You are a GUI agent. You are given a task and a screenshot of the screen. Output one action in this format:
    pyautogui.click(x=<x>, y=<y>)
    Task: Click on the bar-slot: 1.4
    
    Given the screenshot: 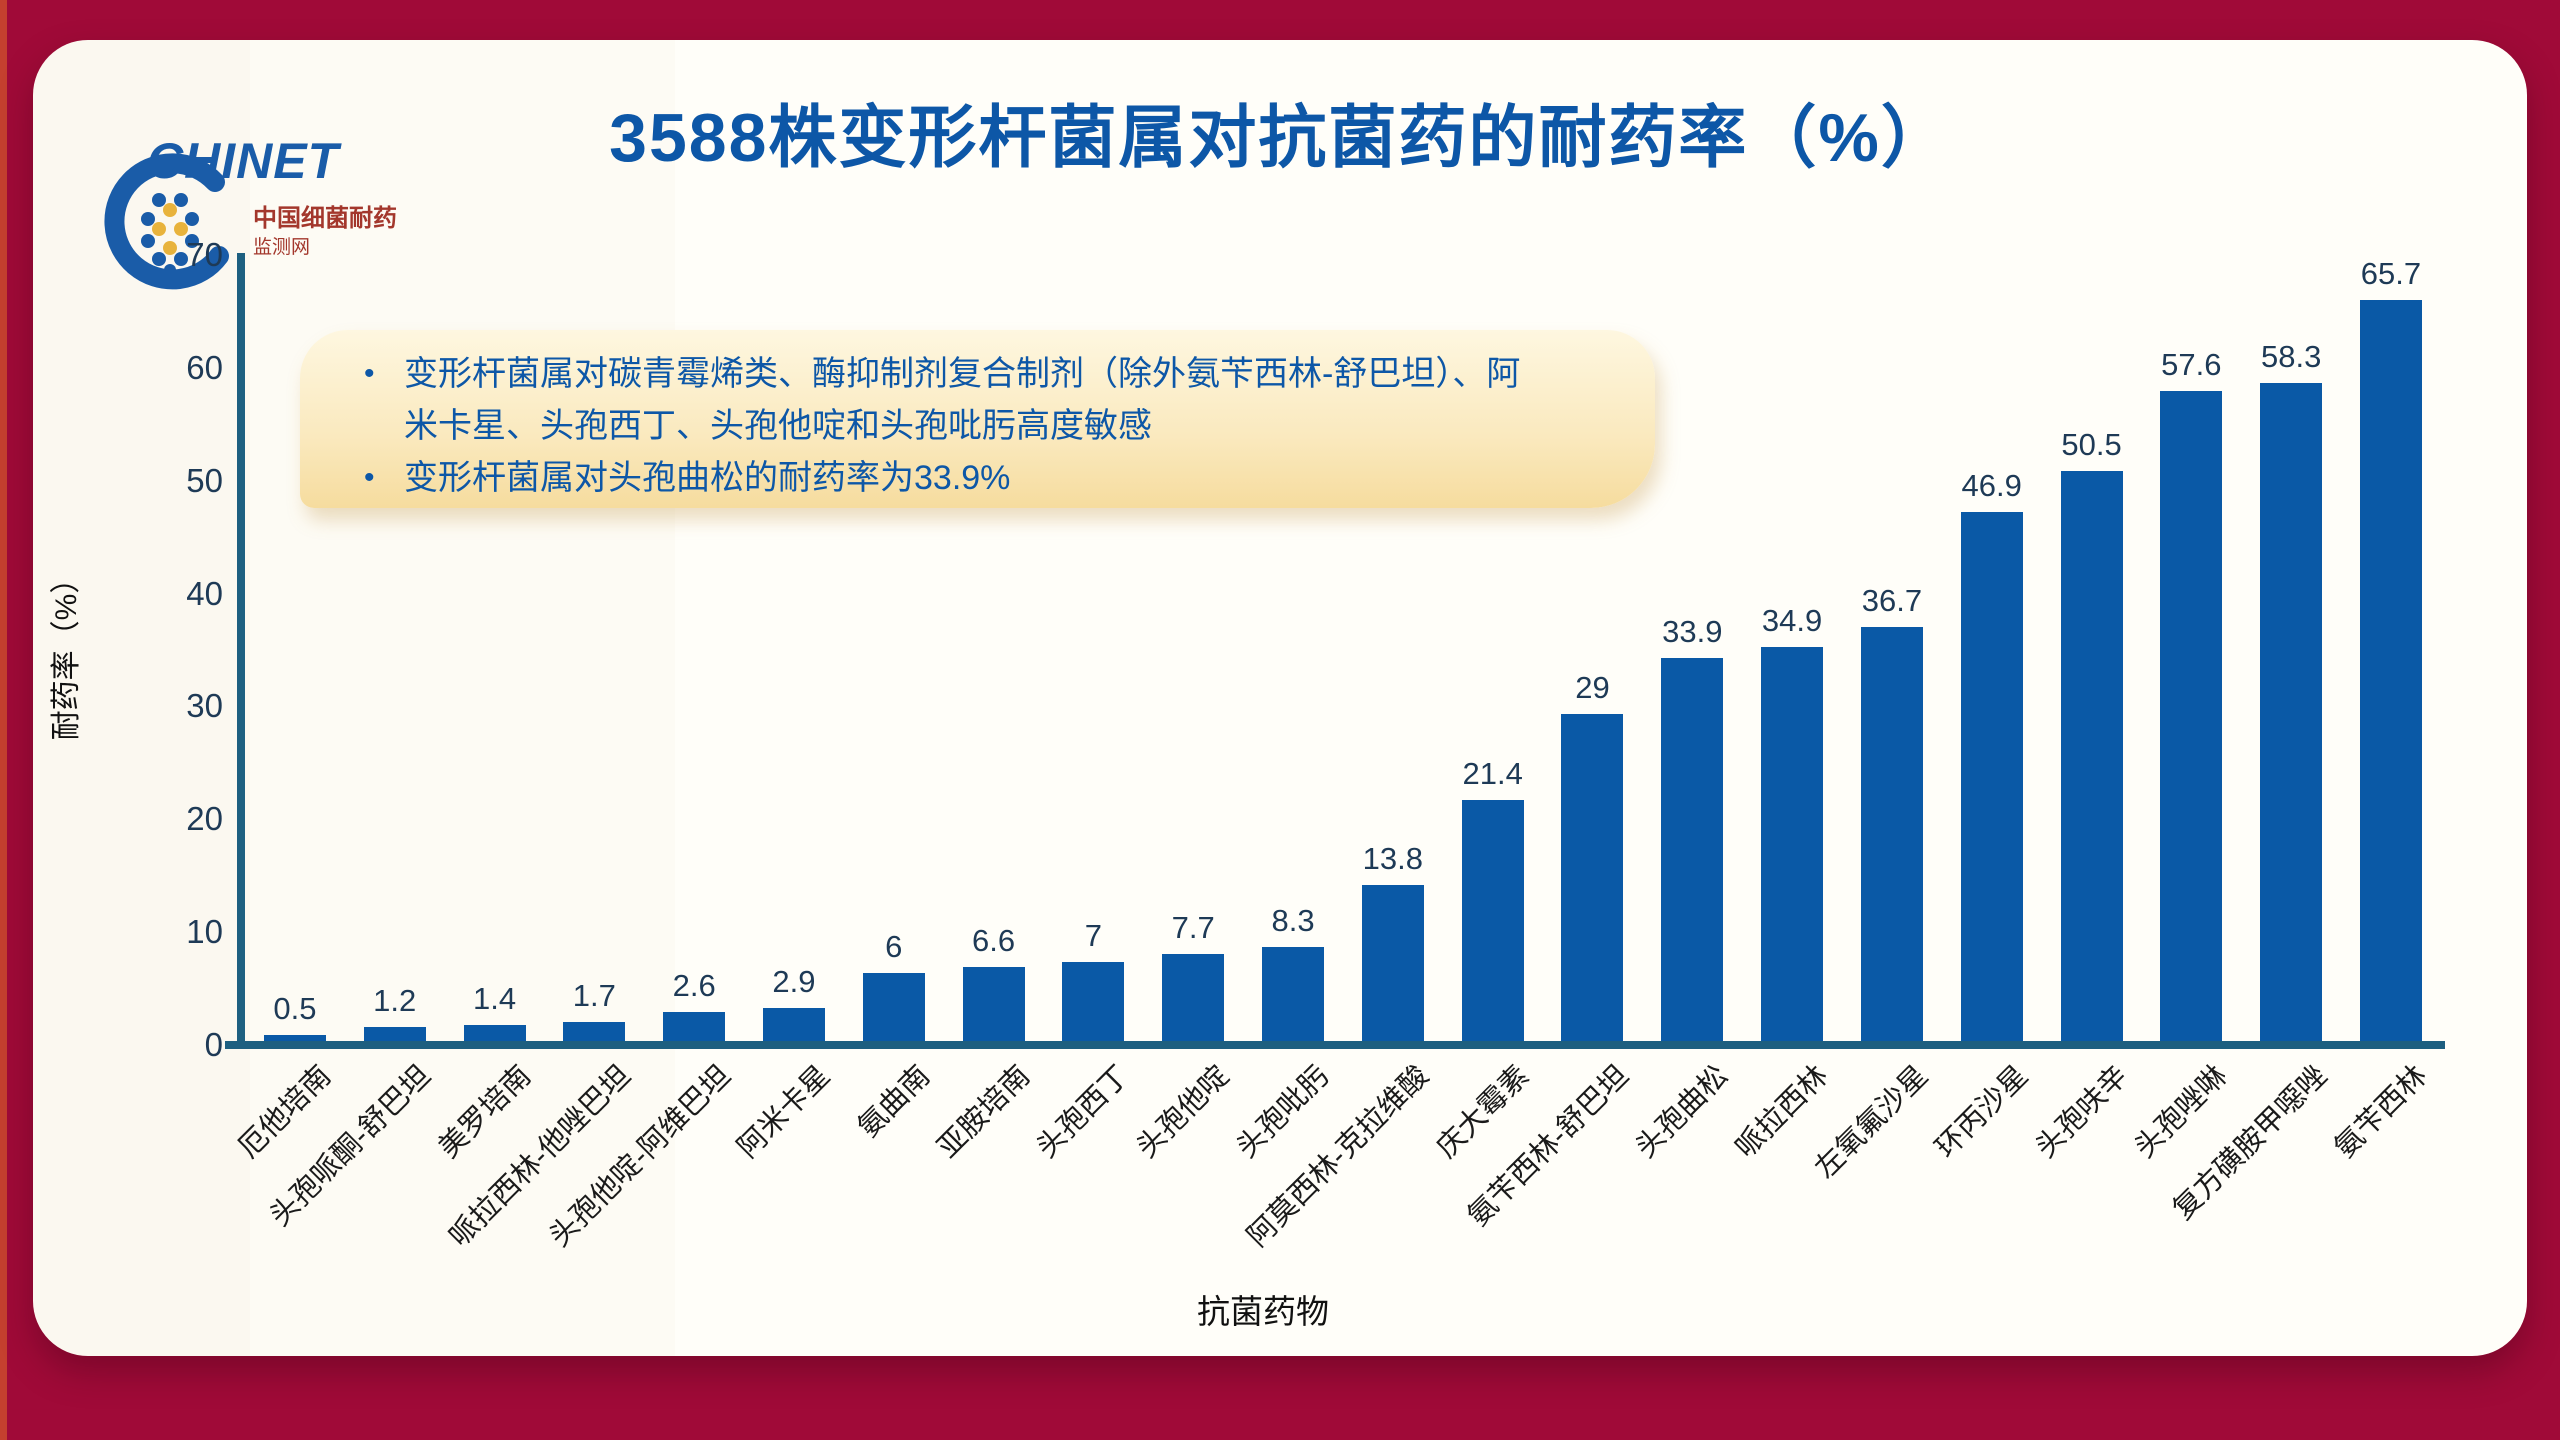 What is the action you would take?
    pyautogui.click(x=495, y=646)
    